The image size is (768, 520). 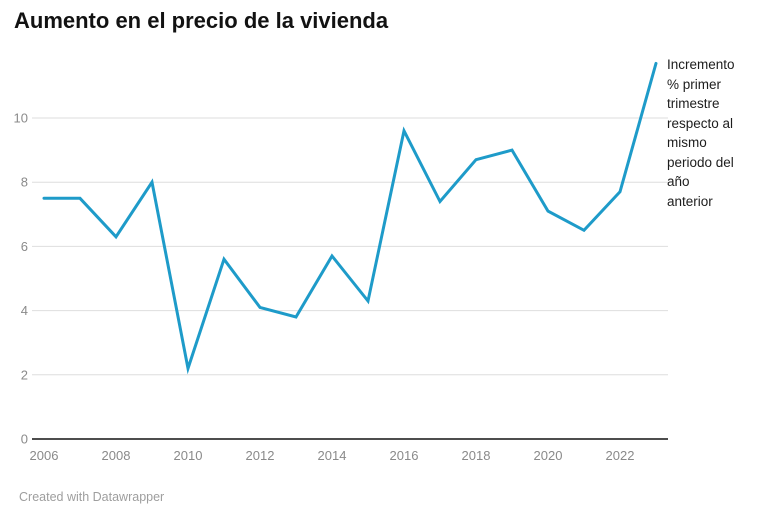 I want to click on x-tick-label: 2020, so click(x=548, y=455).